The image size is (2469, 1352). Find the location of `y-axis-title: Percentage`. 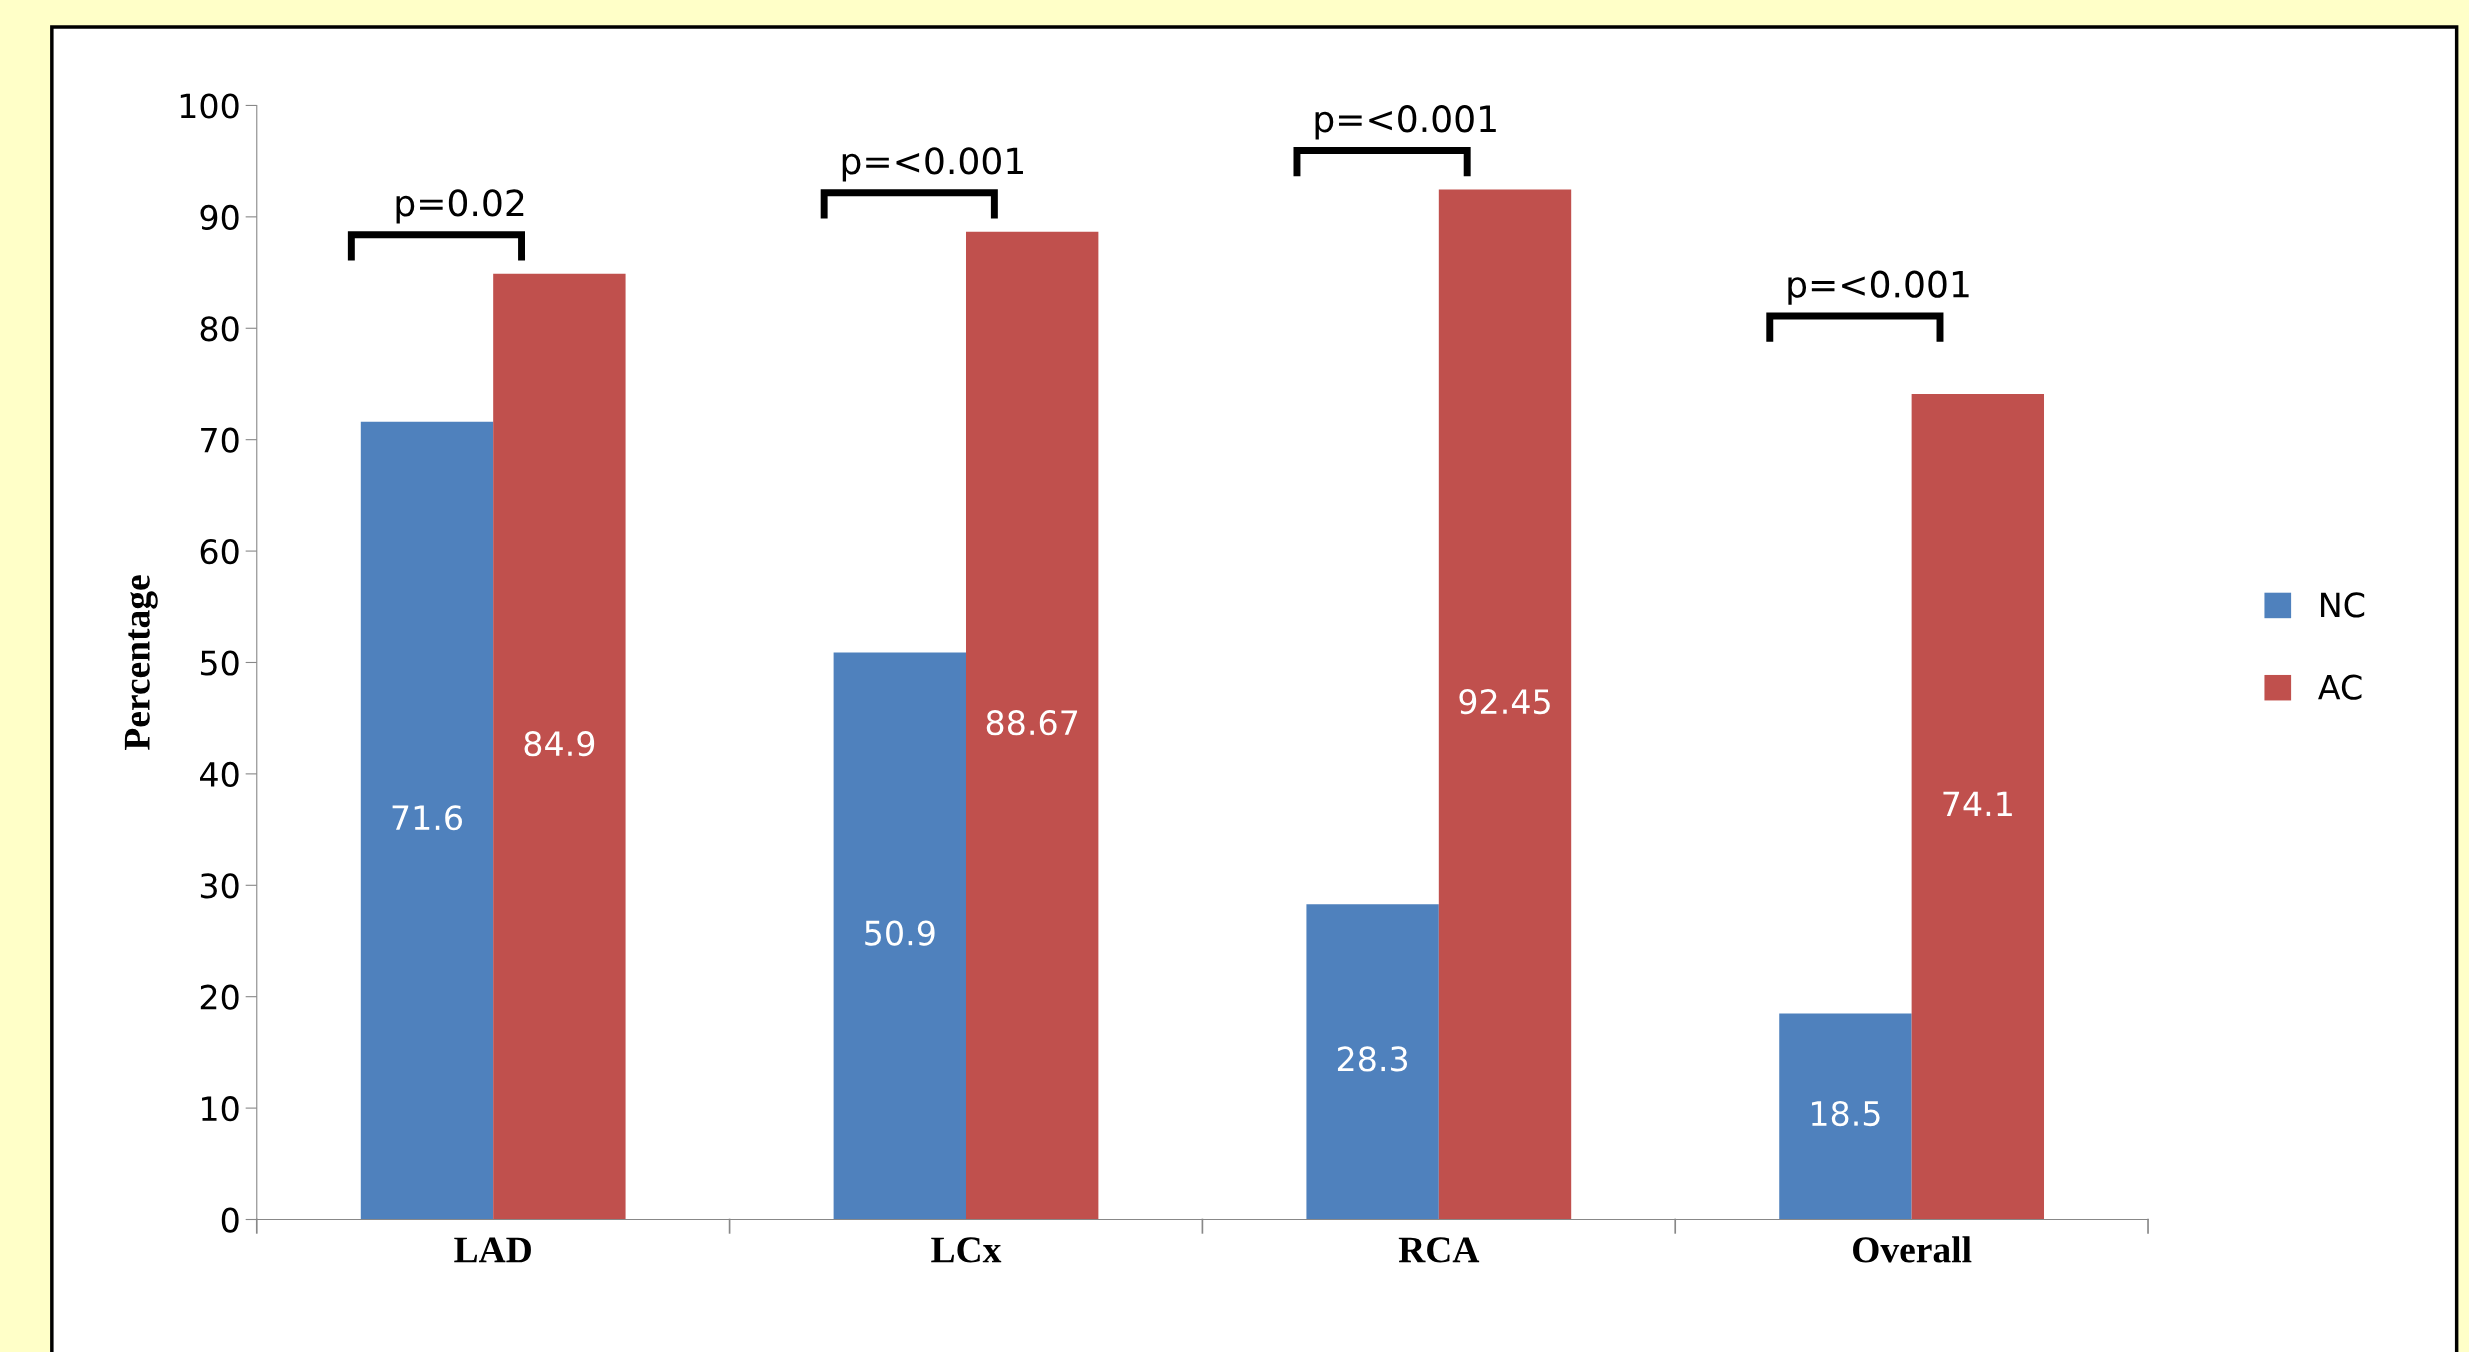

y-axis-title: Percentage is located at coordinates (141, 662).